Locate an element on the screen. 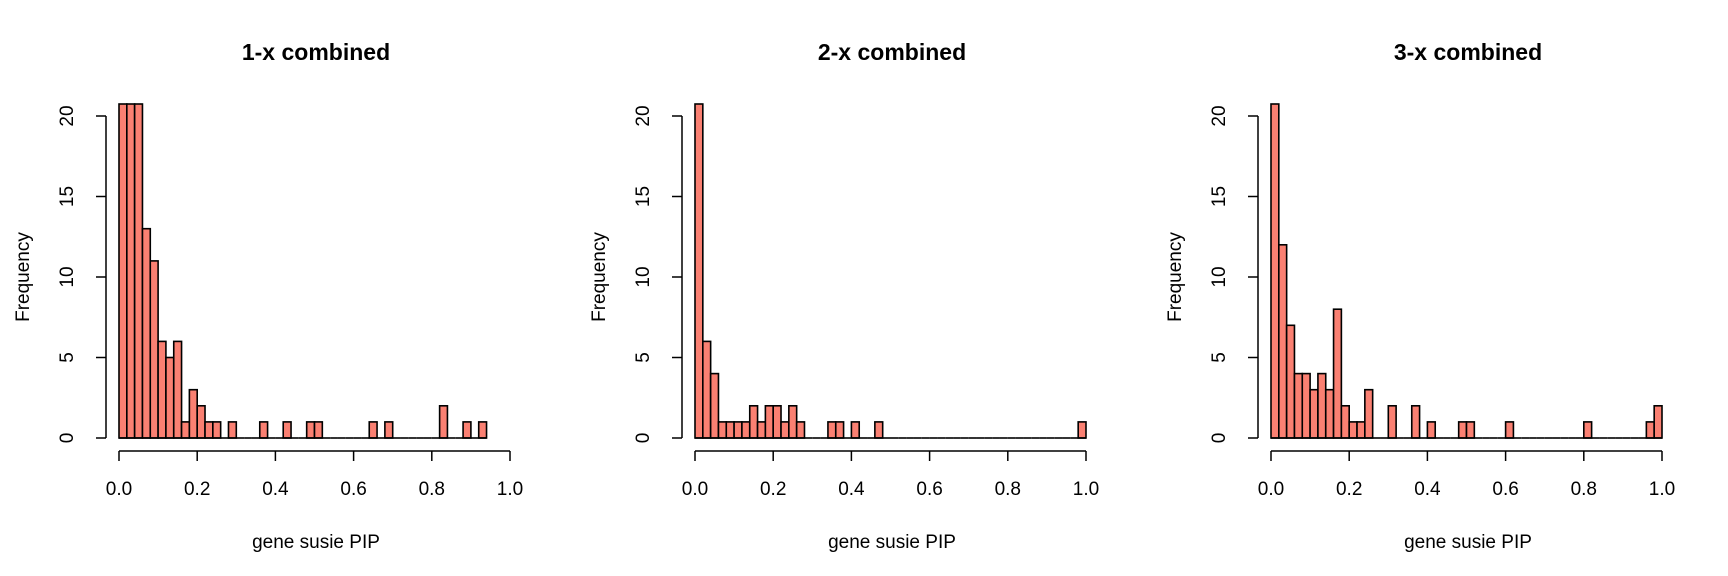  chart-title: 3-x combined is located at coordinates (1468, 52).